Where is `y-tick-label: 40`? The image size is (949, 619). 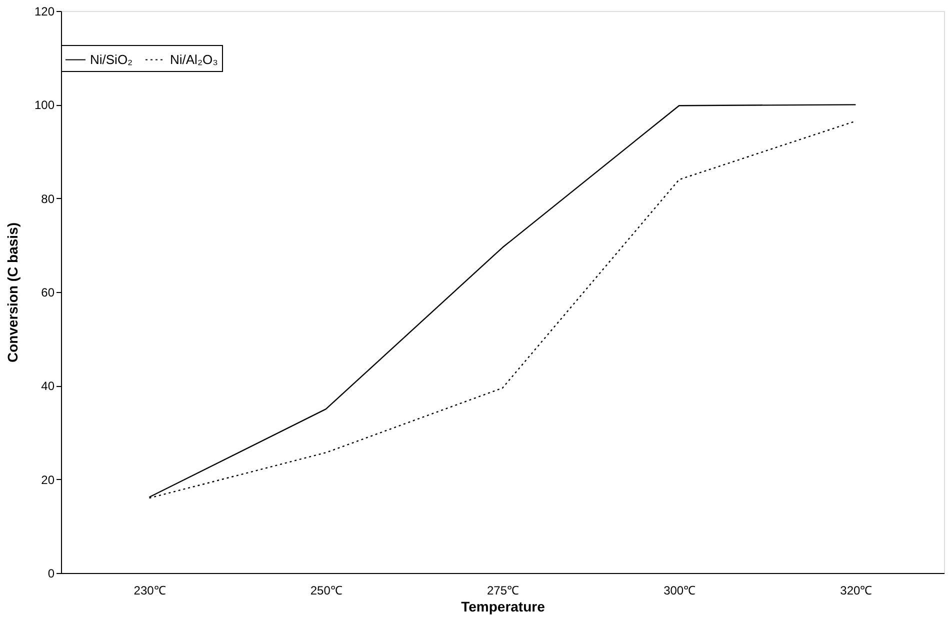 y-tick-label: 40 is located at coordinates (48, 386).